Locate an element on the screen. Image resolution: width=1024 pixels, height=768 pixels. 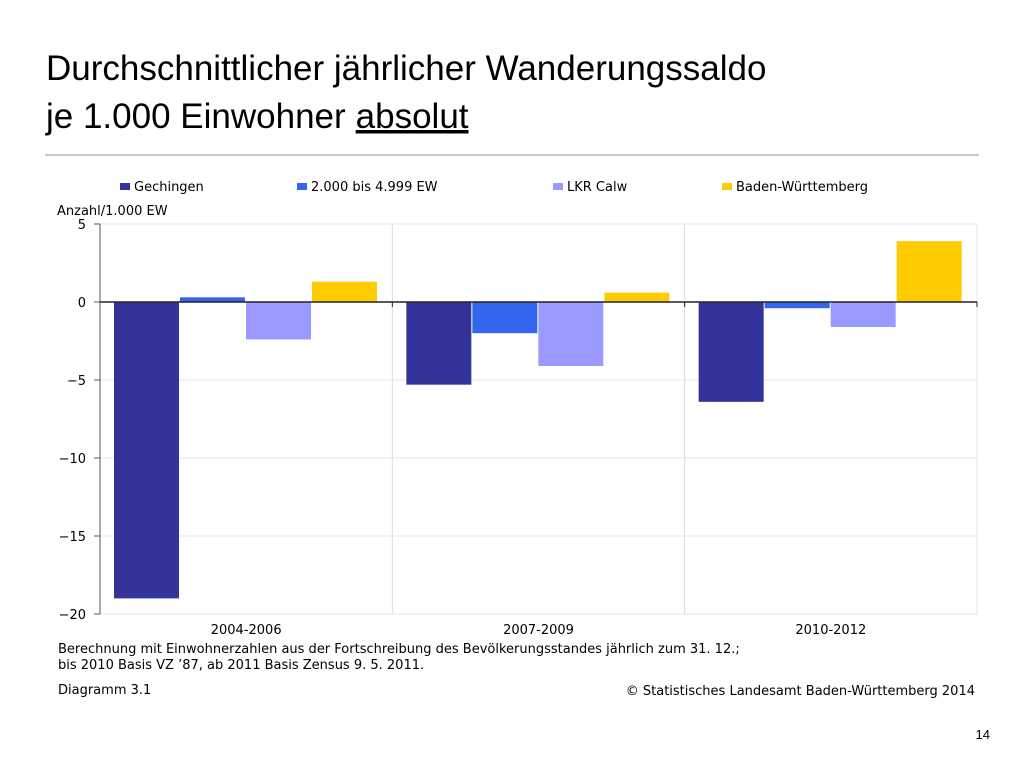
title-emphasis: absolut is located at coordinates (412, 116).